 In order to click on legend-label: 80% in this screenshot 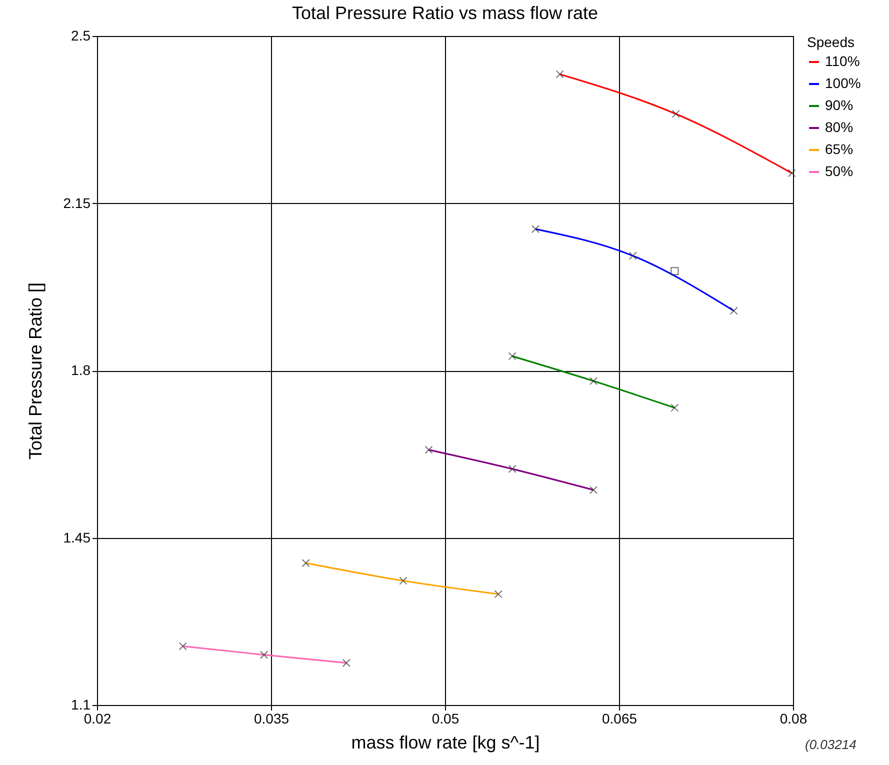, I will do `click(839, 127)`.